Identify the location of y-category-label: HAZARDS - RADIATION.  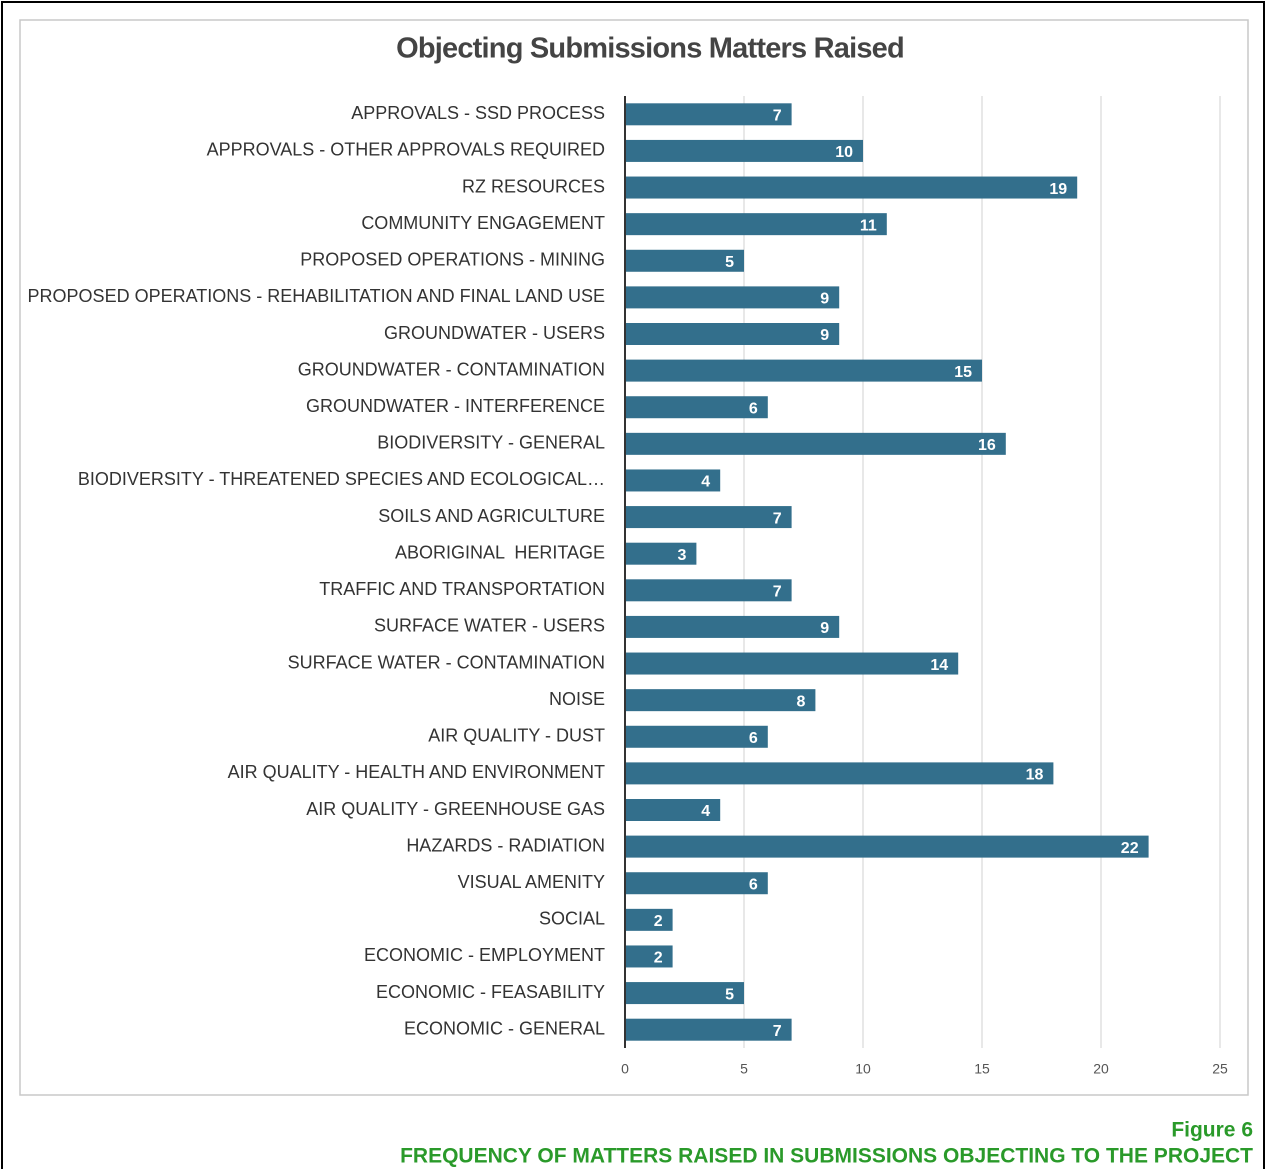
(505, 845).